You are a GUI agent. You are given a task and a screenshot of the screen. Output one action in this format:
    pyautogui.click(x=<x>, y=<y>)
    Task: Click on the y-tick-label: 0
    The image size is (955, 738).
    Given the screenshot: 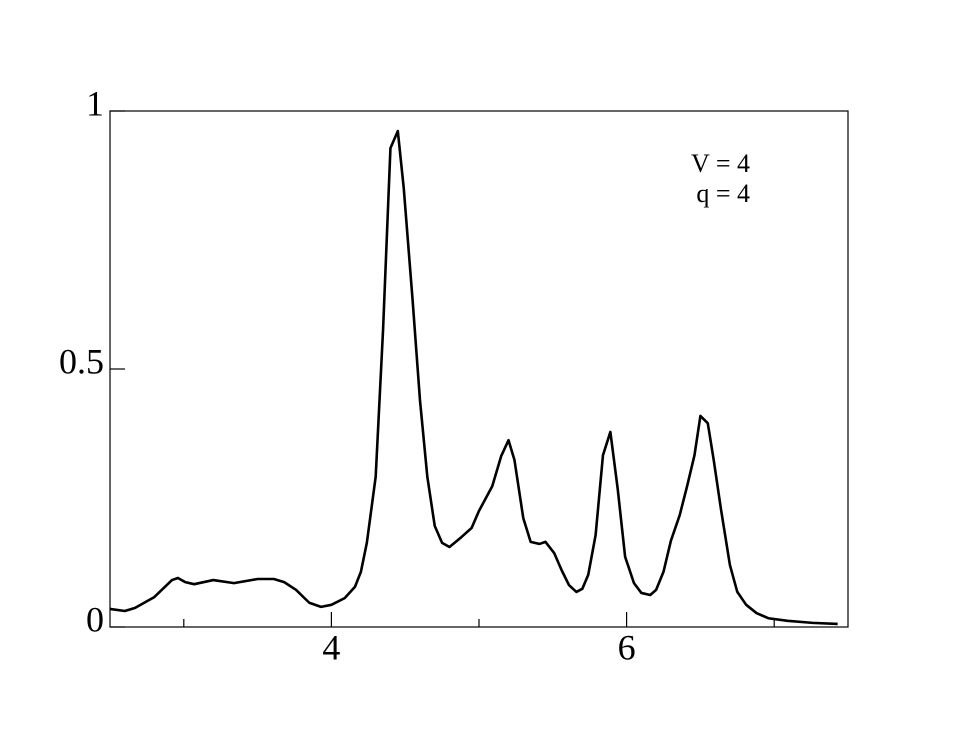 What is the action you would take?
    pyautogui.click(x=95, y=619)
    